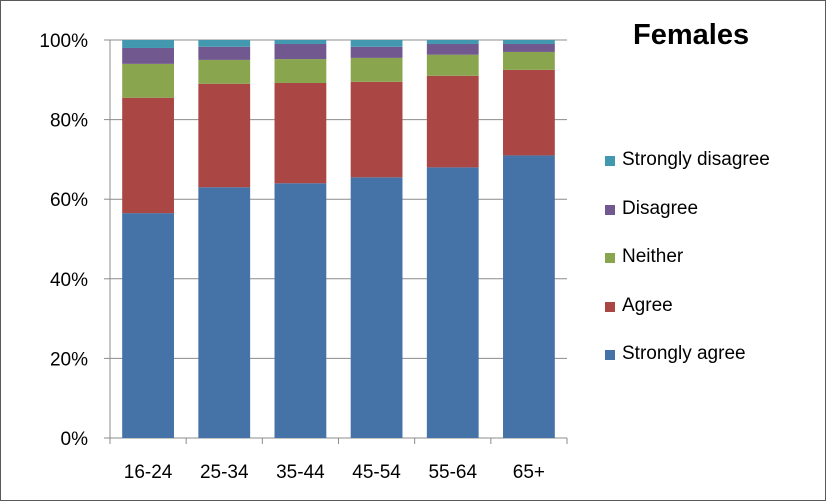 Image resolution: width=826 pixels, height=501 pixels. Describe the element at coordinates (452, 472) in the screenshot. I see `x-tick-label: 55-64` at that location.